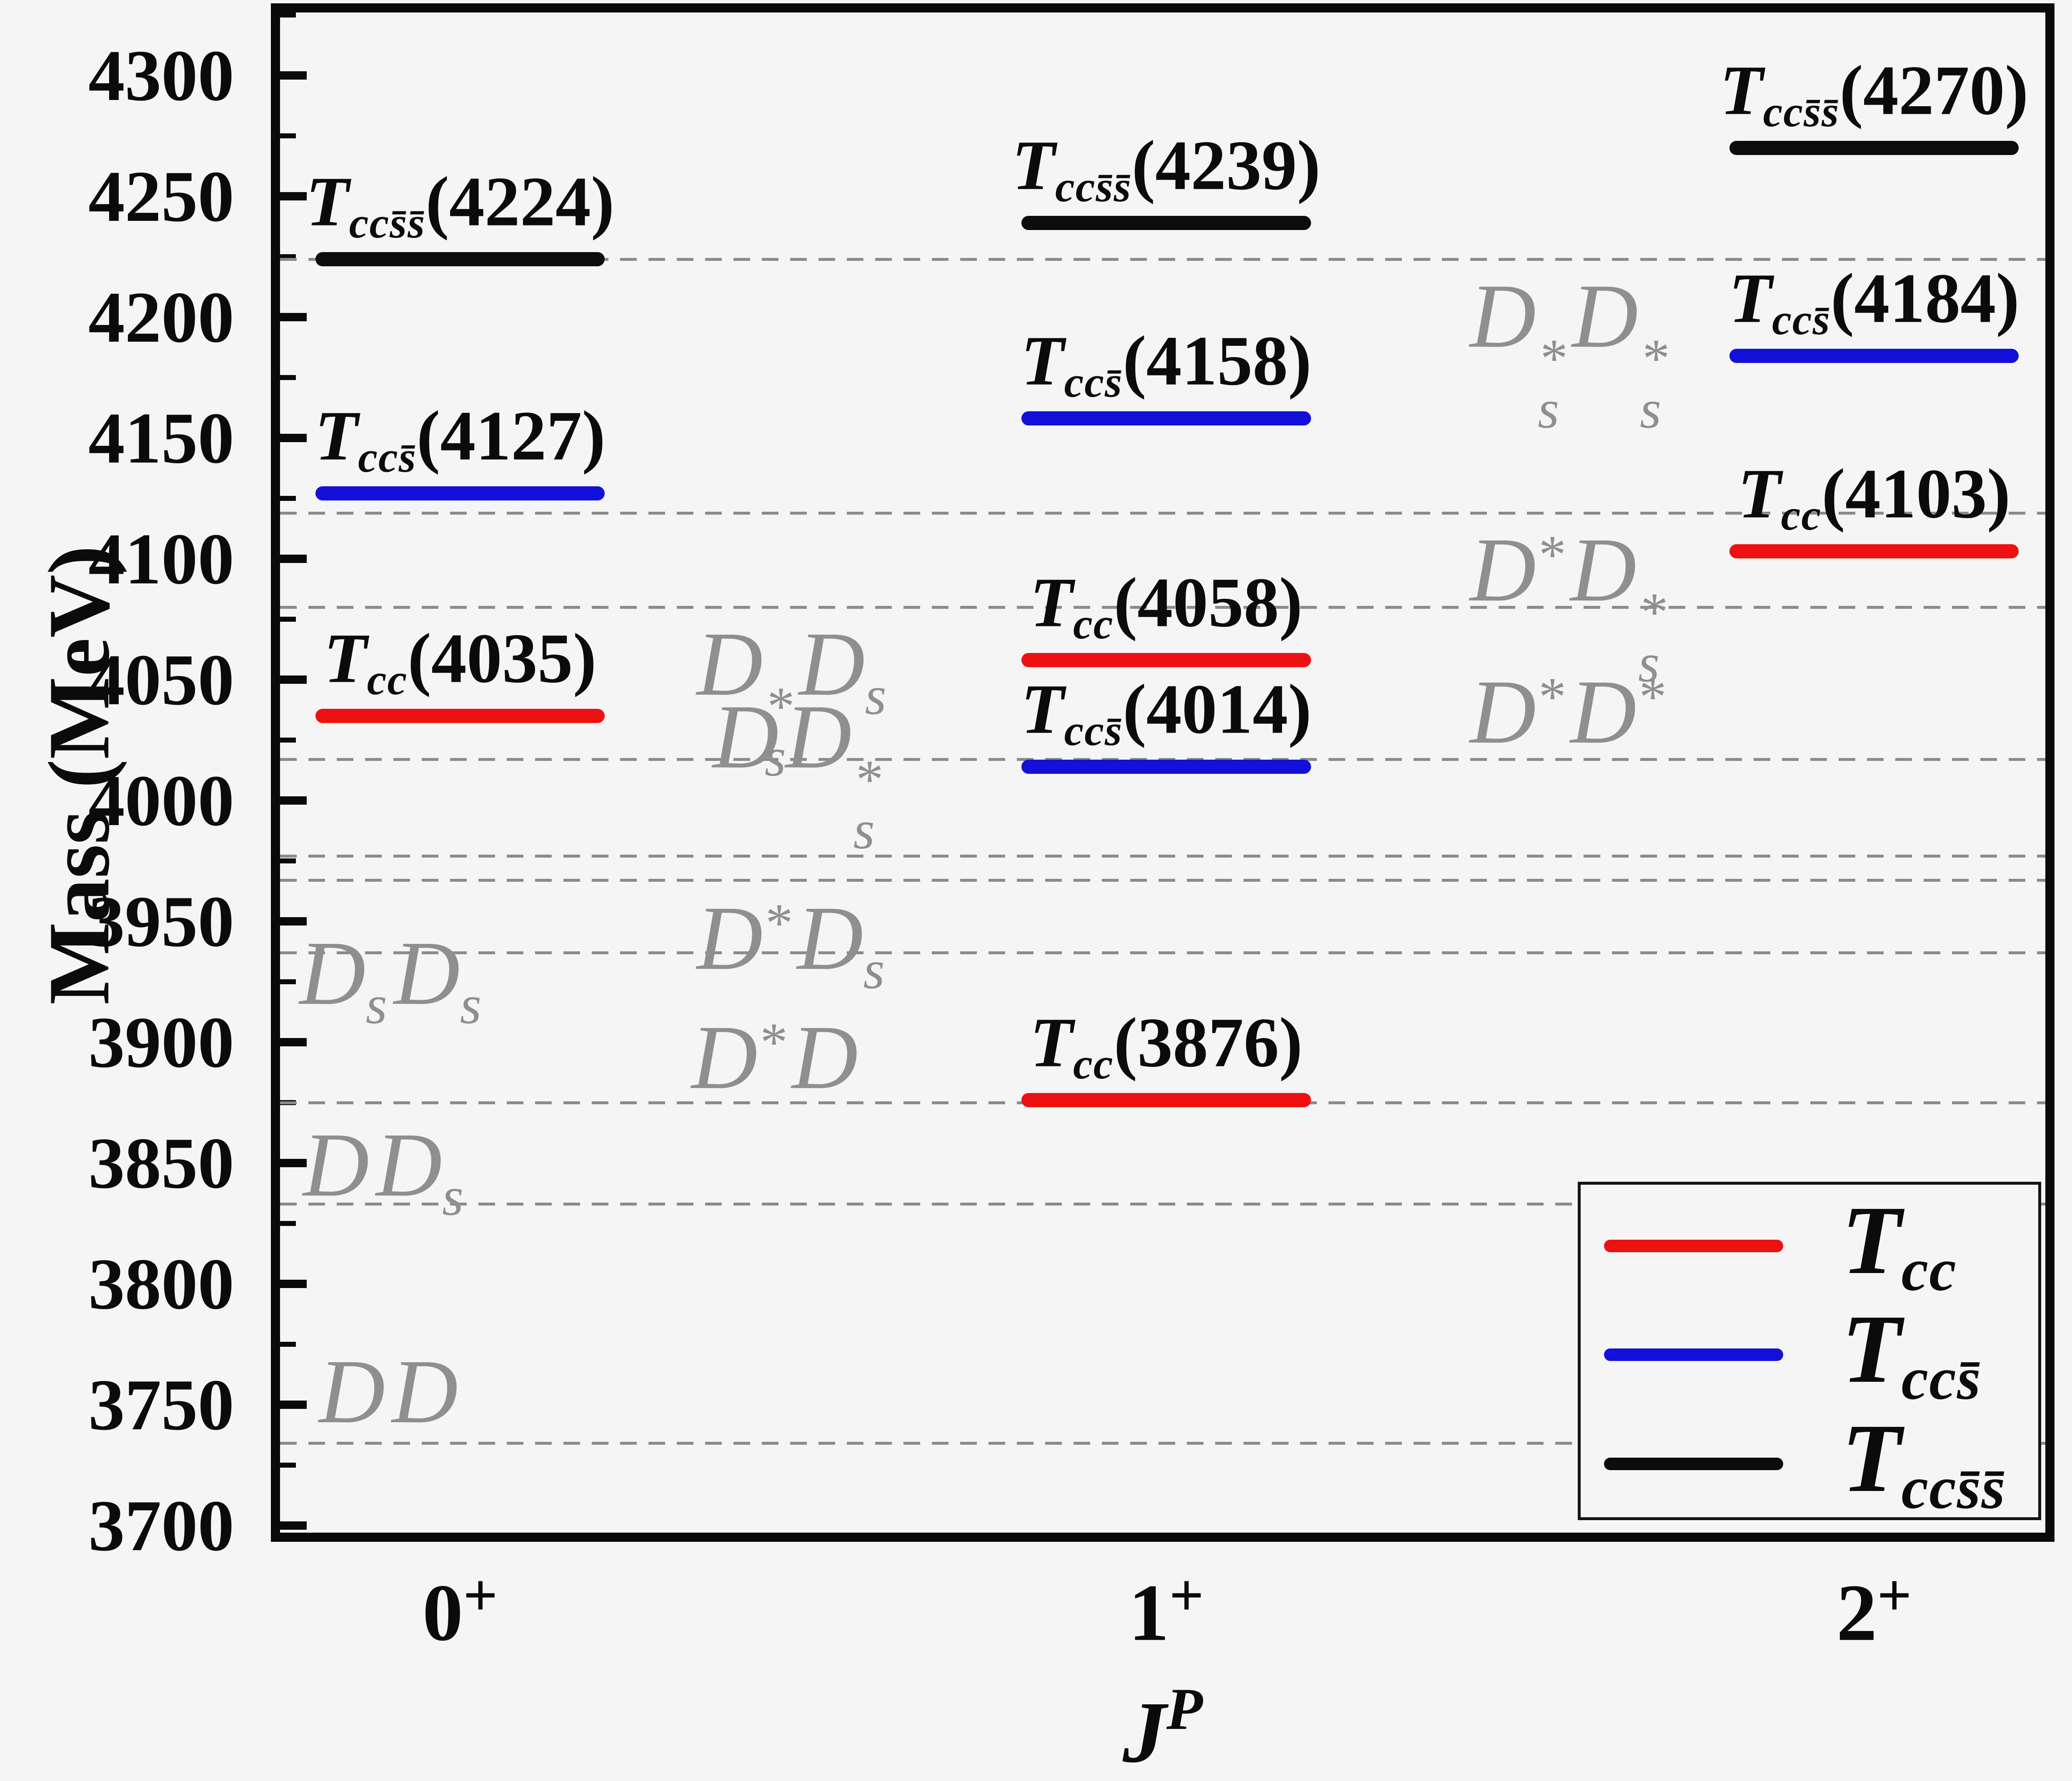 The image size is (2072, 1781). What do you see at coordinates (161, 196) in the screenshot?
I see `y-tick-label: 4250` at bounding box center [161, 196].